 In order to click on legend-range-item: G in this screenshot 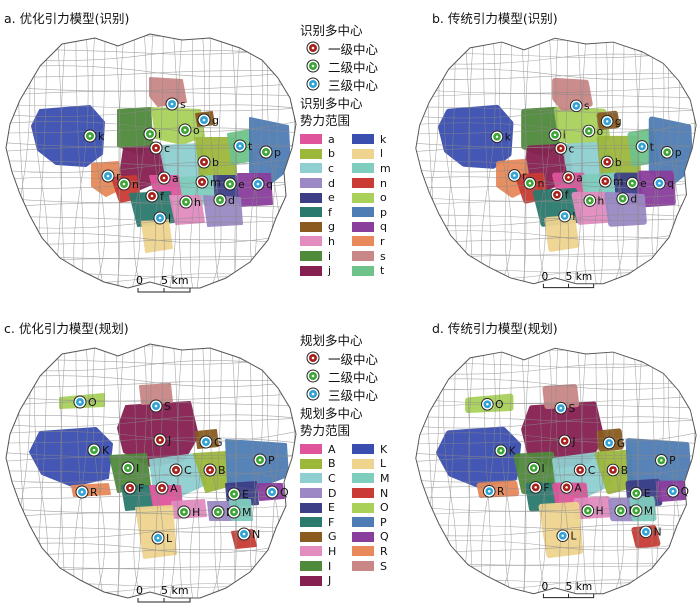, I will do `click(326, 537)`.